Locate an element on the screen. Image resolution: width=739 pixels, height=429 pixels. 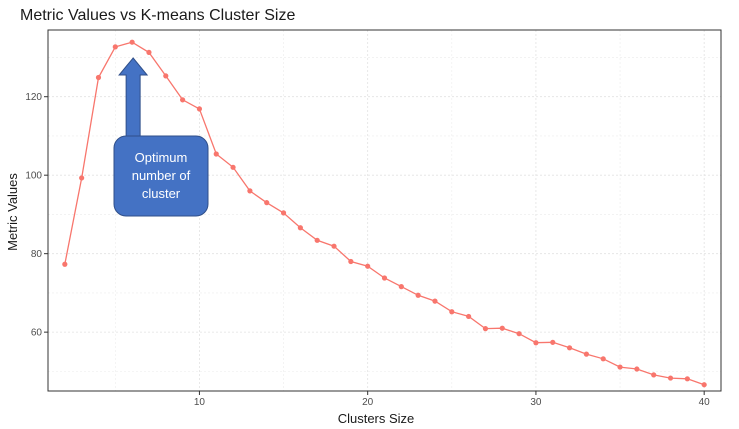
callout-text-line: cluster is located at coordinates (161, 193).